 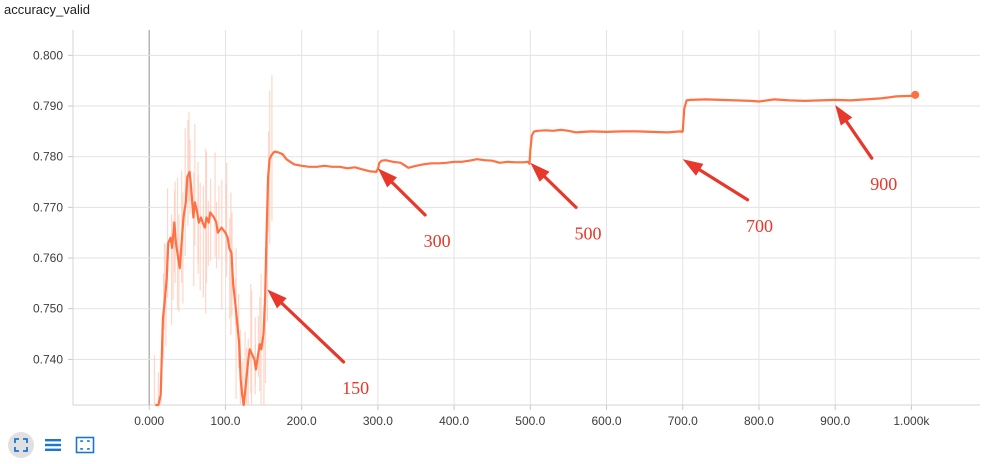 I want to click on series-end-marker, so click(x=915, y=94).